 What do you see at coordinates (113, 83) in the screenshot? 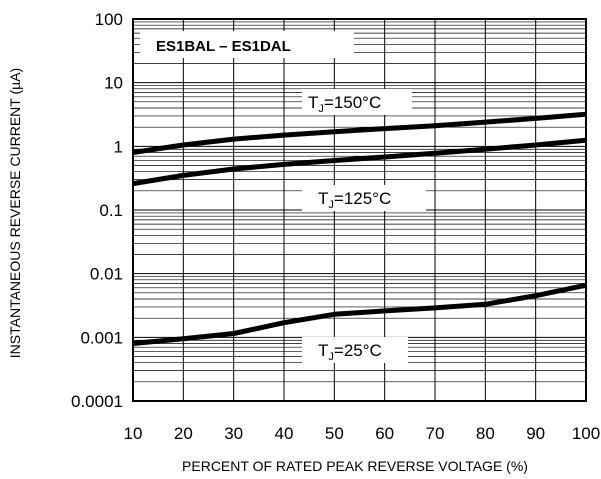
I see `y-tick-label: 10` at bounding box center [113, 83].